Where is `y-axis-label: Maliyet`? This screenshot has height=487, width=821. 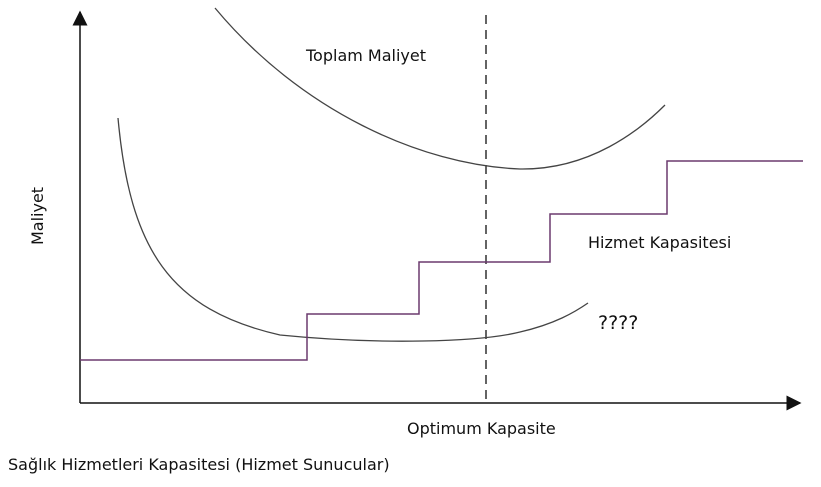
y-axis-label: Maliyet is located at coordinates (37, 215).